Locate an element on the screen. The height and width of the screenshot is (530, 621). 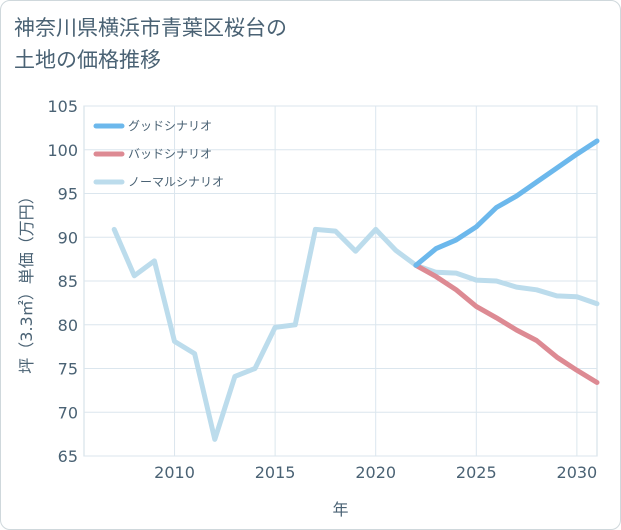
y-axis-label: 坪（3.3㎡）単価（万円） is located at coordinates (26, 280).